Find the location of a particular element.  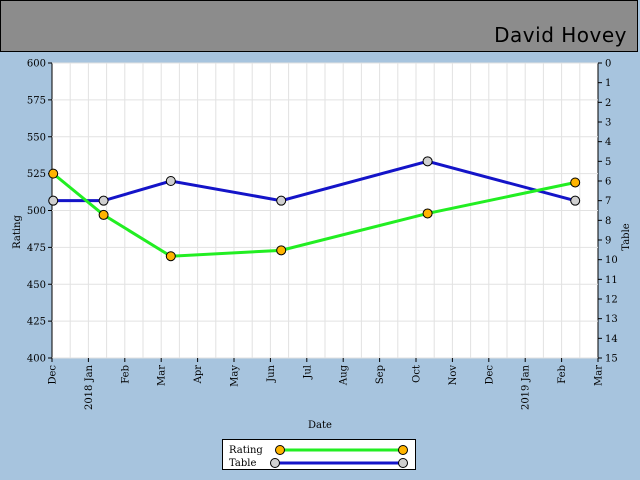

x-tick-label: Apr is located at coordinates (198, 375).